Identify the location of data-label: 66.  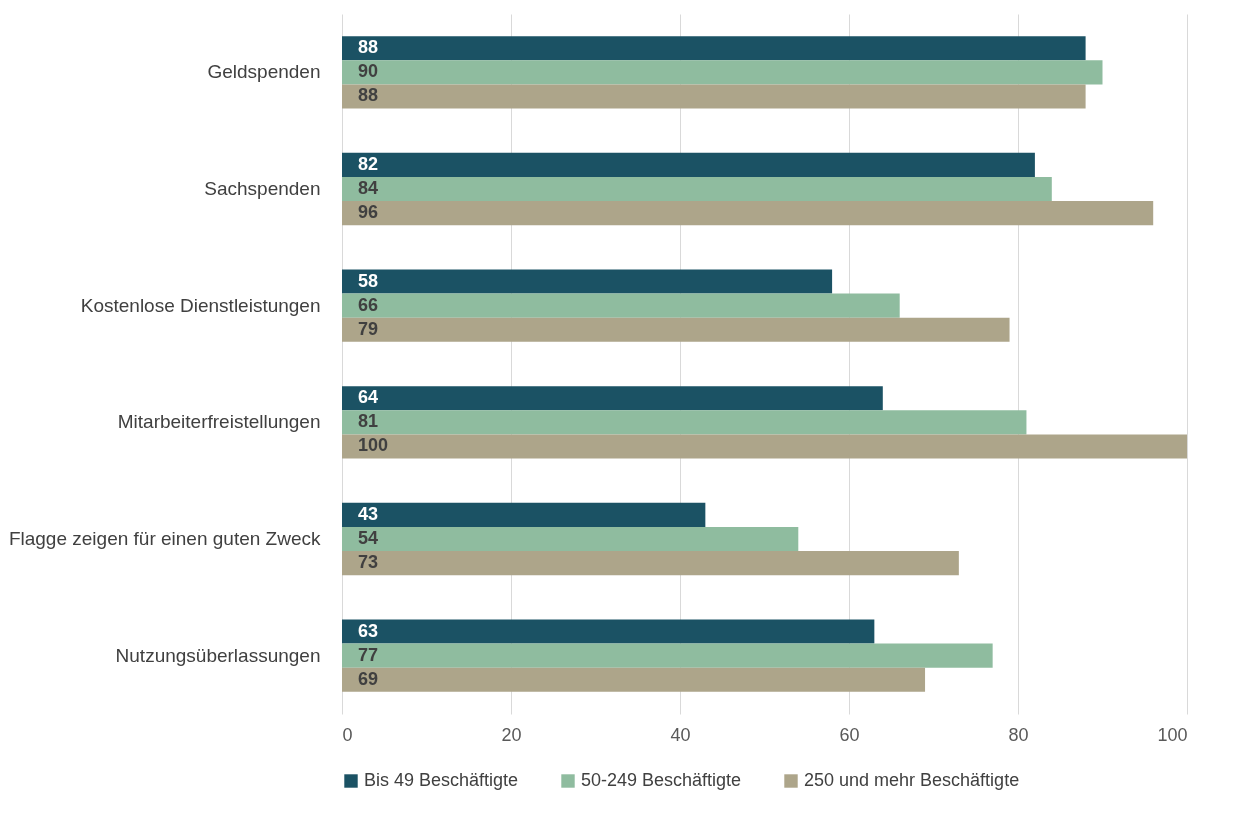
(368, 304).